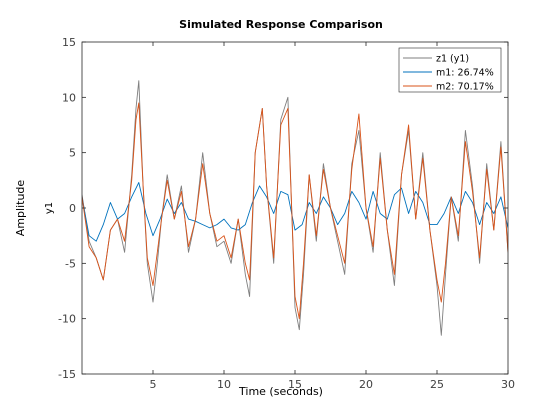 The width and height of the screenshot is (560, 420). Describe the element at coordinates (281, 24) in the screenshot. I see `chart-title: Simulated Response Comparison` at that location.